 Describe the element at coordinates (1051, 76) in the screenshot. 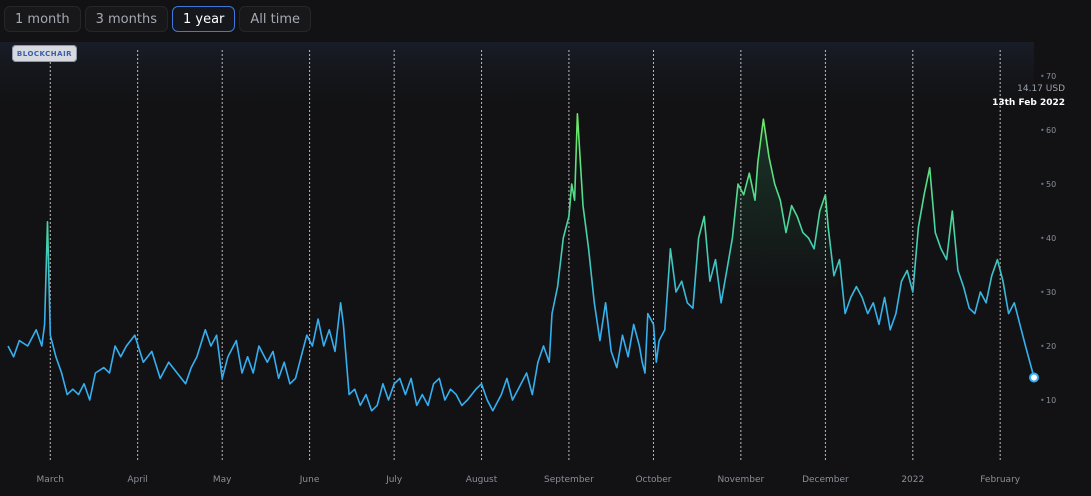

I see `y-tick-label: 70` at that location.